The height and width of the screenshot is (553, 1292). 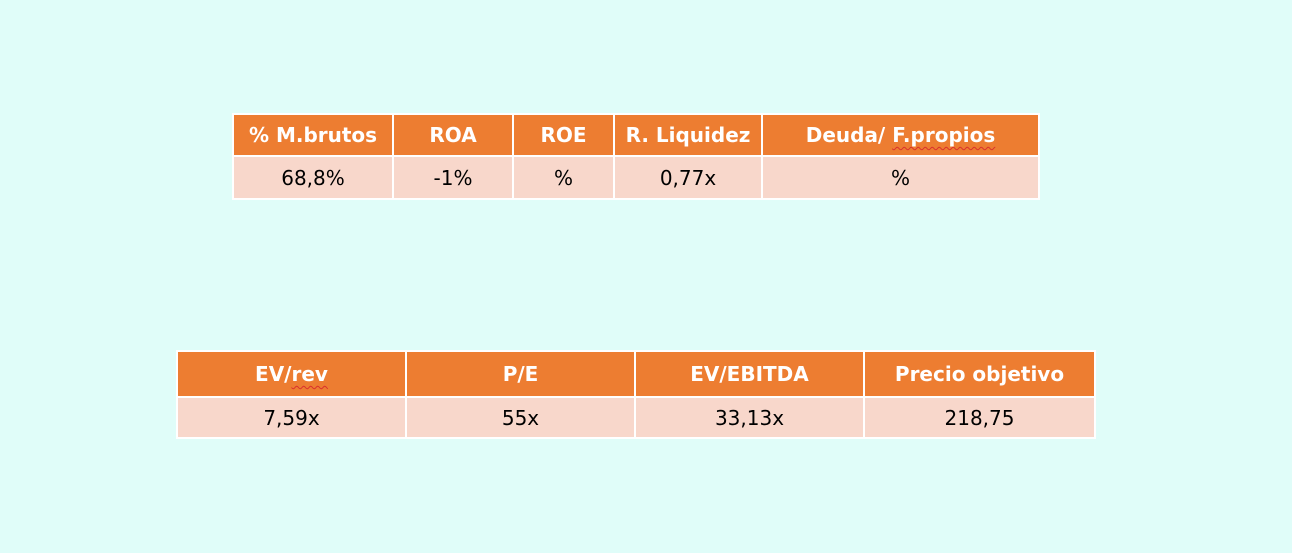 What do you see at coordinates (291, 417) in the screenshot?
I see `value-ev-rev: 7,59x` at bounding box center [291, 417].